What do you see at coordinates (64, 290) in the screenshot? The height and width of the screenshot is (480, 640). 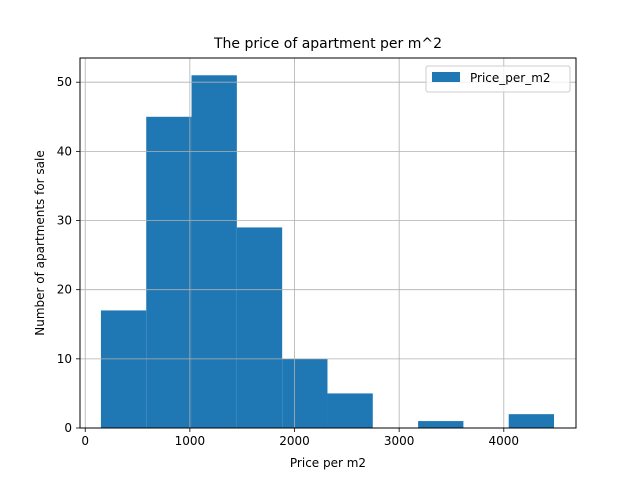 I see `y-tick-label-2: 20` at bounding box center [64, 290].